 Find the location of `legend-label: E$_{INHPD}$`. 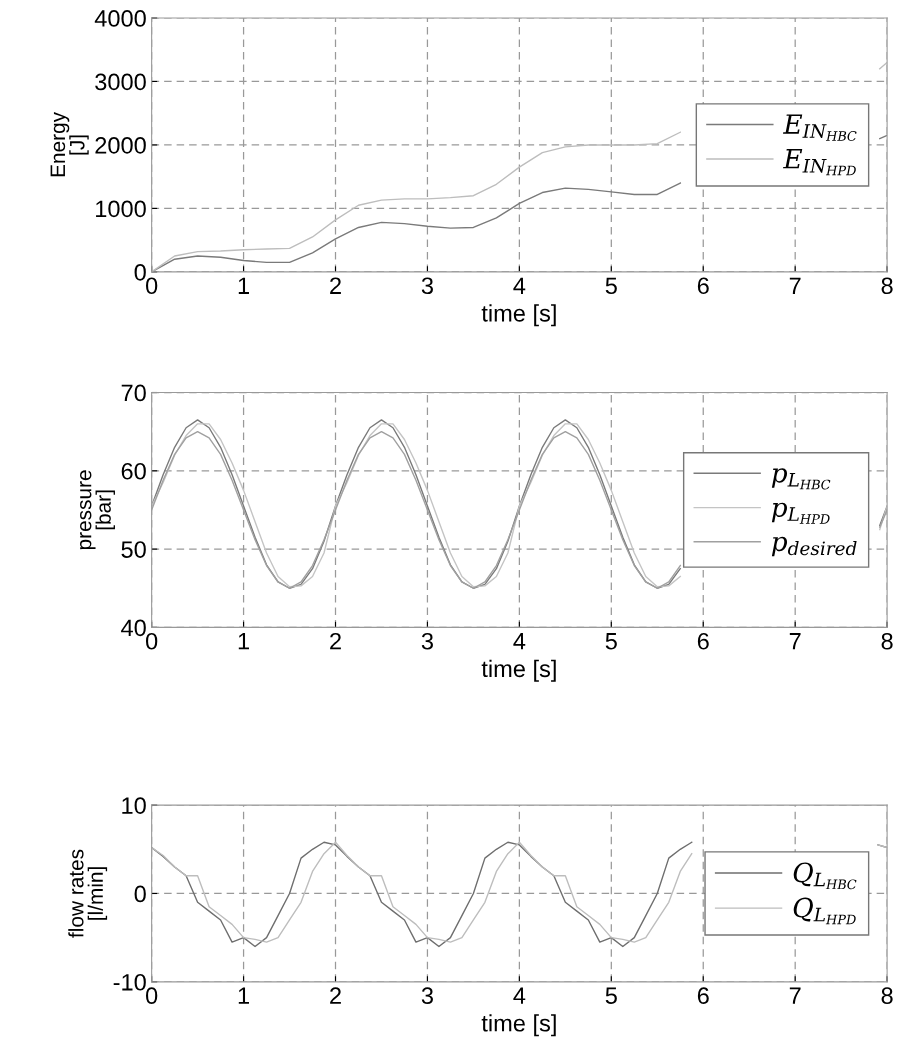

legend-label: E$_{INHPD}$ is located at coordinates (819, 162).